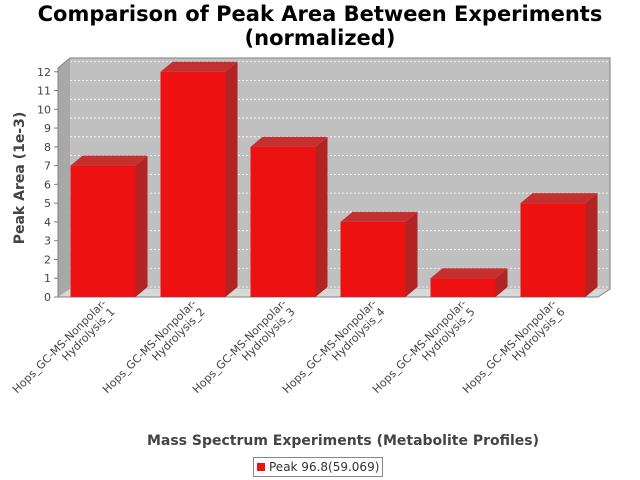 Image resolution: width=640 pixels, height=480 pixels. What do you see at coordinates (47, 184) in the screenshot?
I see `y-tick-label: 6` at bounding box center [47, 184].